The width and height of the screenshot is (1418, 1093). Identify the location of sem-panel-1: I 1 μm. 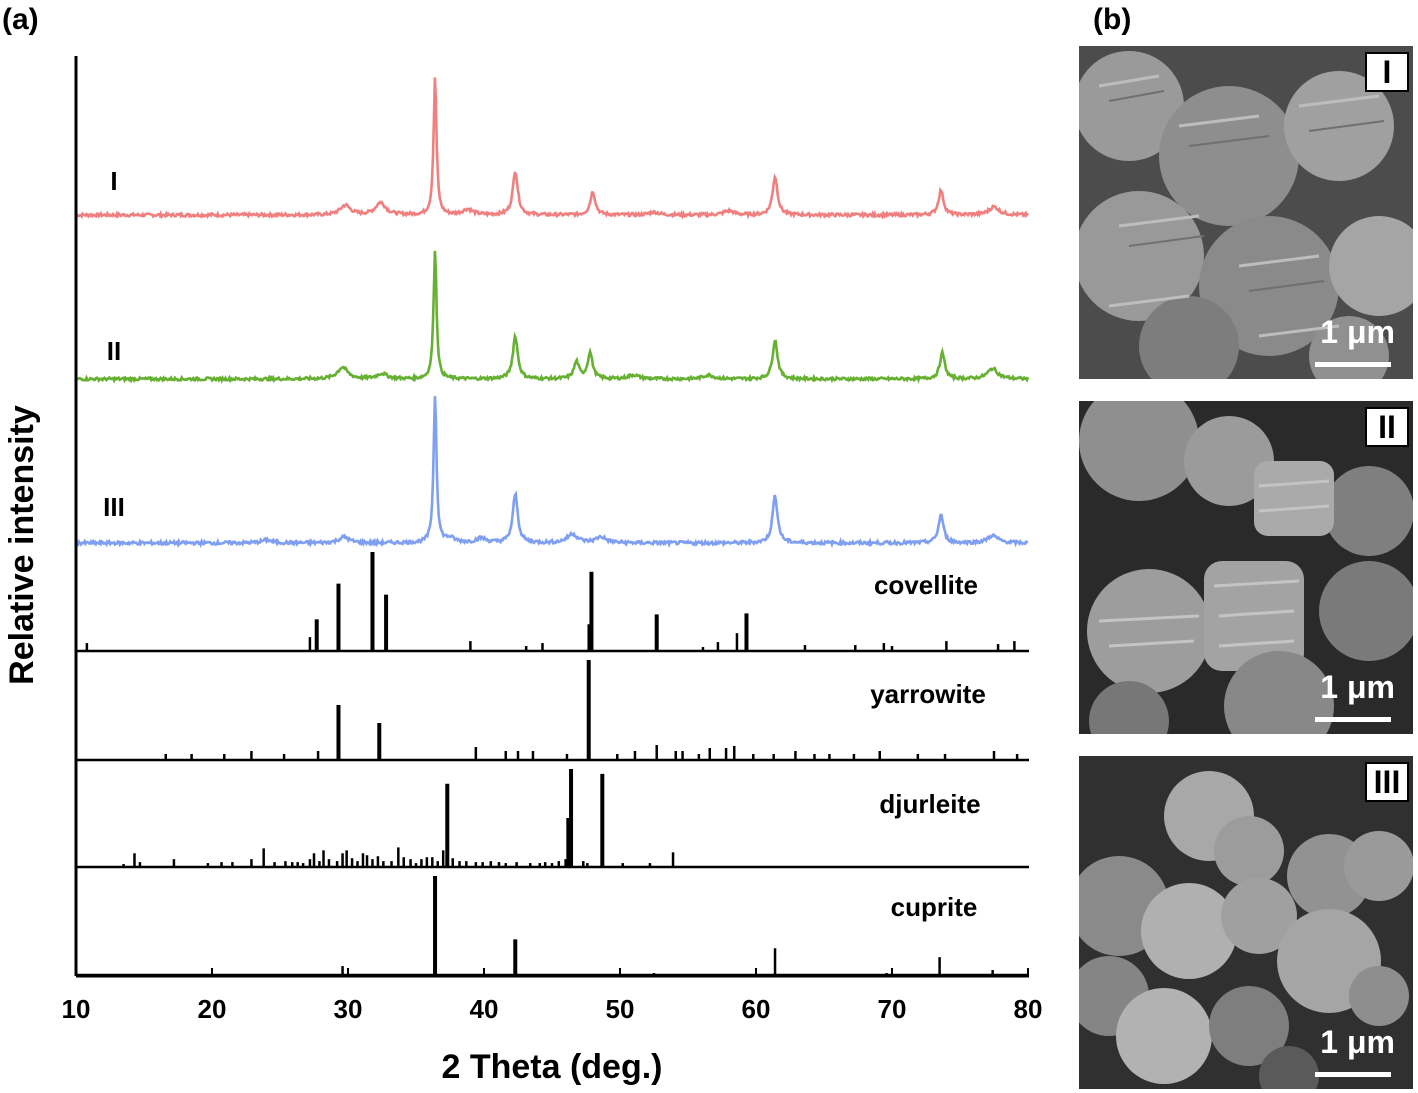
(1246, 212).